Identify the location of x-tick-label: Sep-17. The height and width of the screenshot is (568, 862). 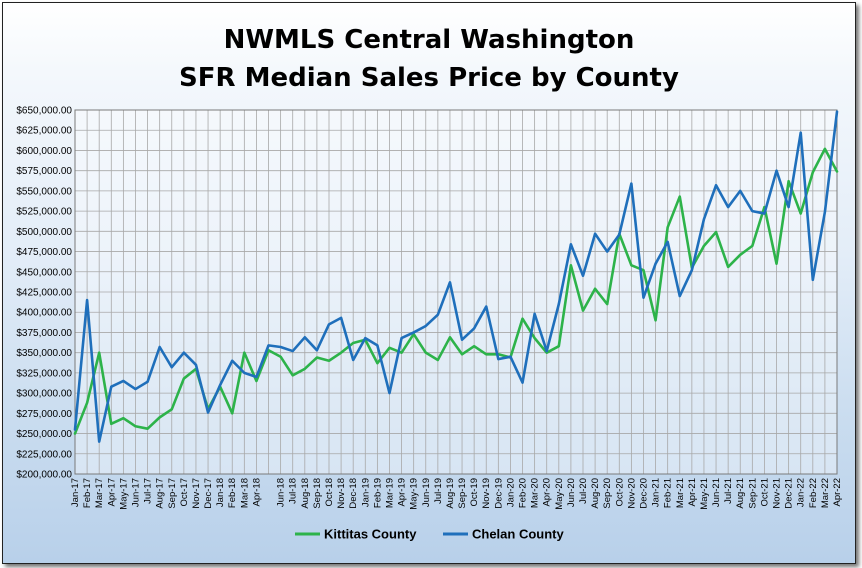
(172, 493).